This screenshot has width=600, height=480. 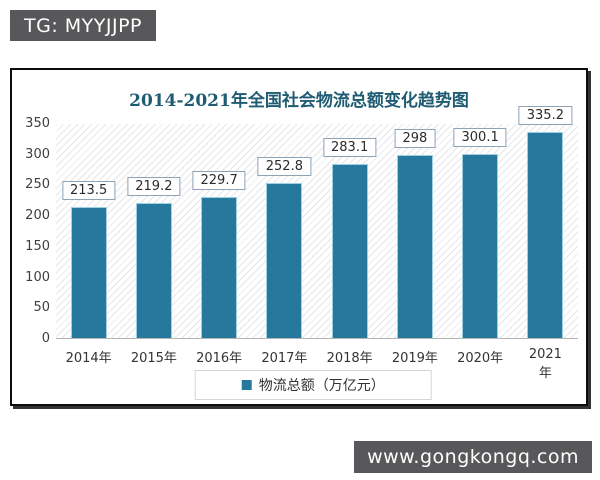 I want to click on watermark-site-text: www.gongkongq.com, so click(x=473, y=457).